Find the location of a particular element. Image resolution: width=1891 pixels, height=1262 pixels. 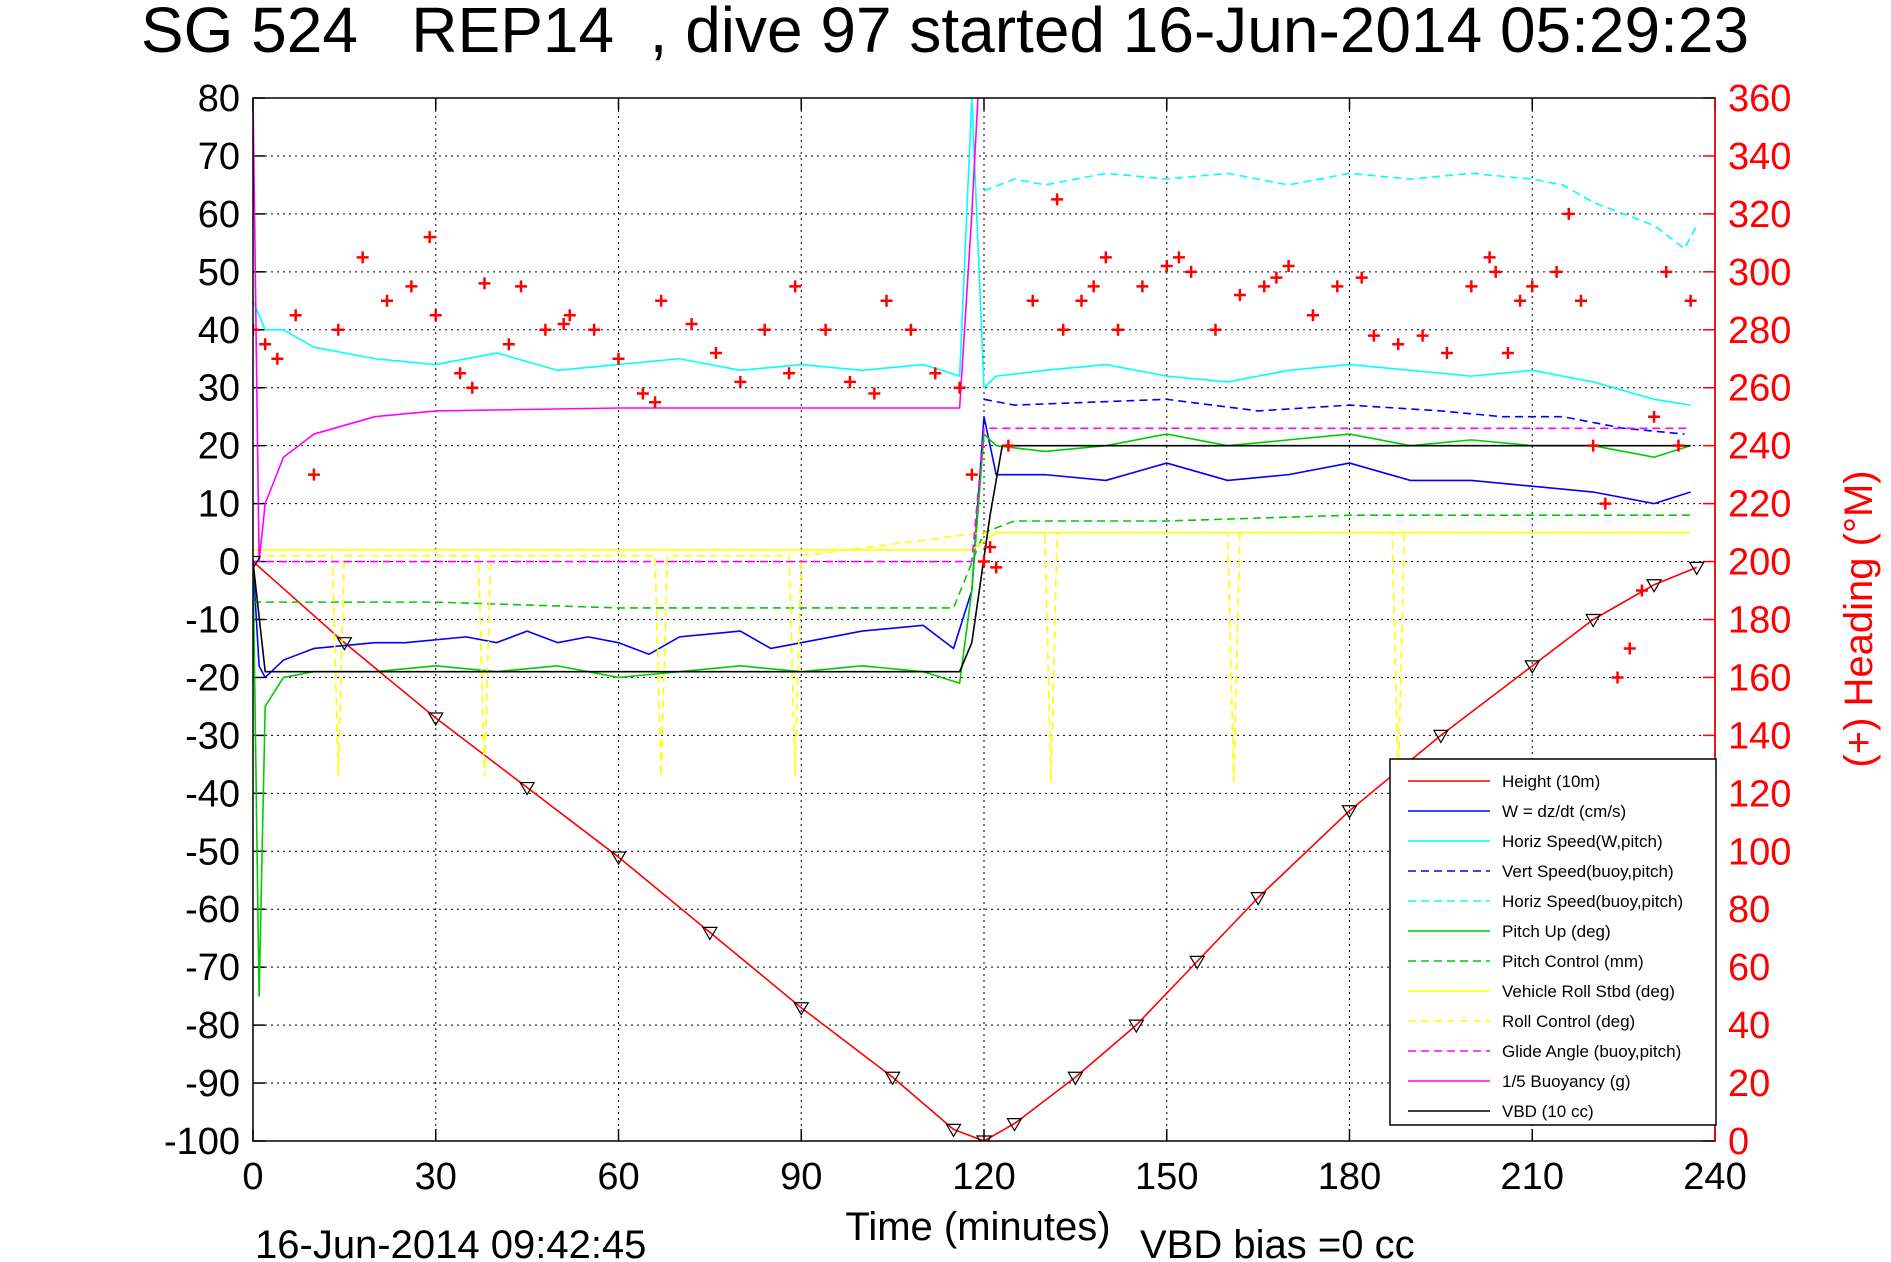

right-y-tick-label: 0 is located at coordinates (1738, 1142).